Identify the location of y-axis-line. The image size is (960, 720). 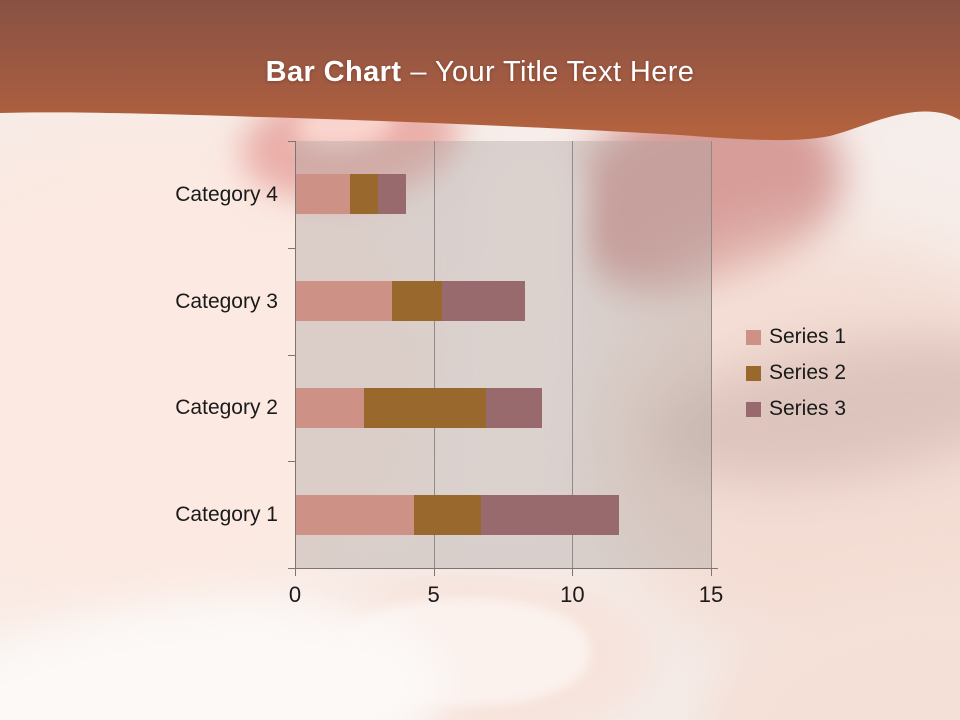
(295, 355).